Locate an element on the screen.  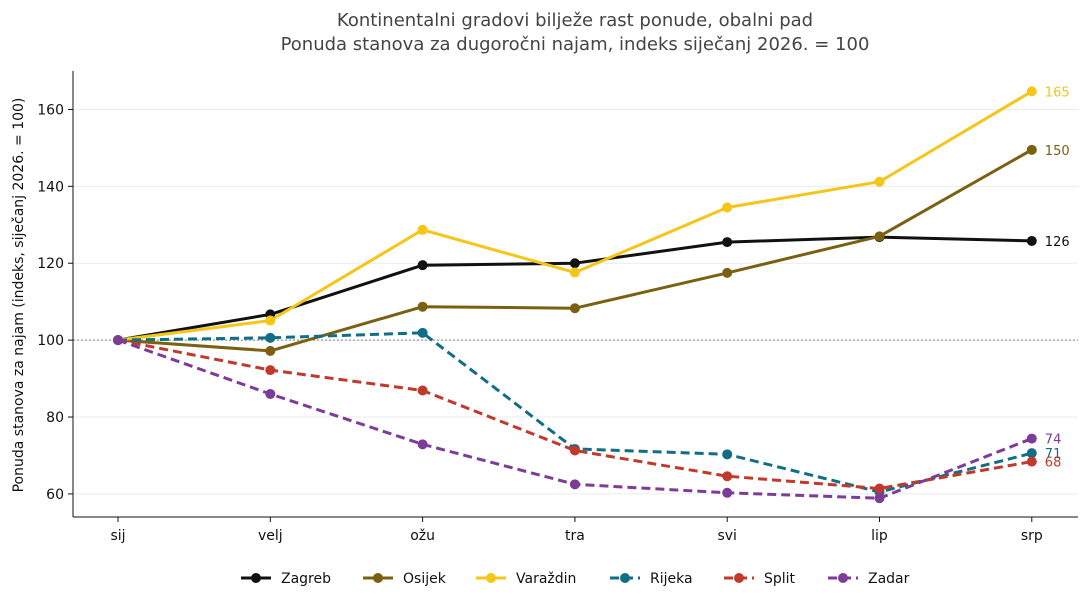
legend-item-osijek: Osijek is located at coordinates (405, 579).